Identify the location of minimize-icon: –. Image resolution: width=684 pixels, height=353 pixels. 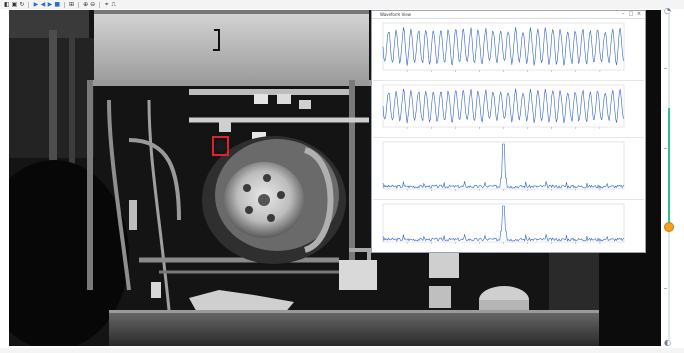
(623, 14).